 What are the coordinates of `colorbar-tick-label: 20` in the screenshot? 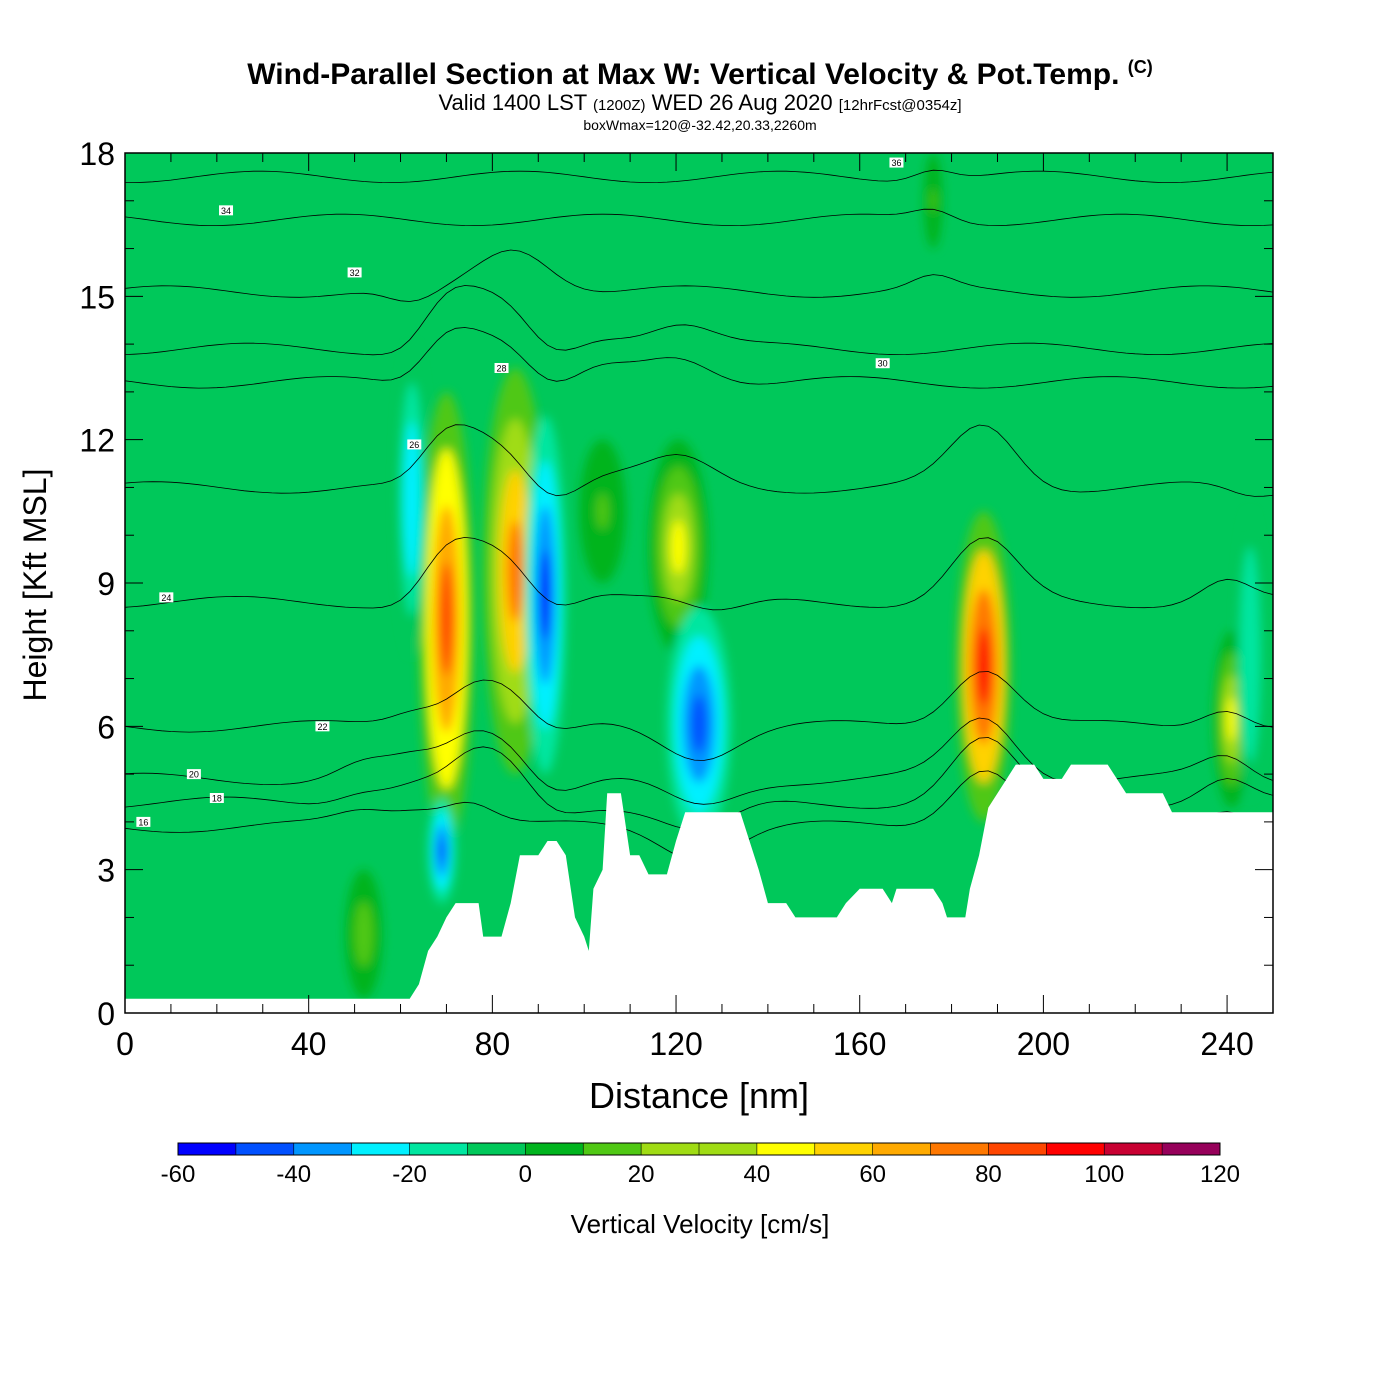 It's located at (641, 1174).